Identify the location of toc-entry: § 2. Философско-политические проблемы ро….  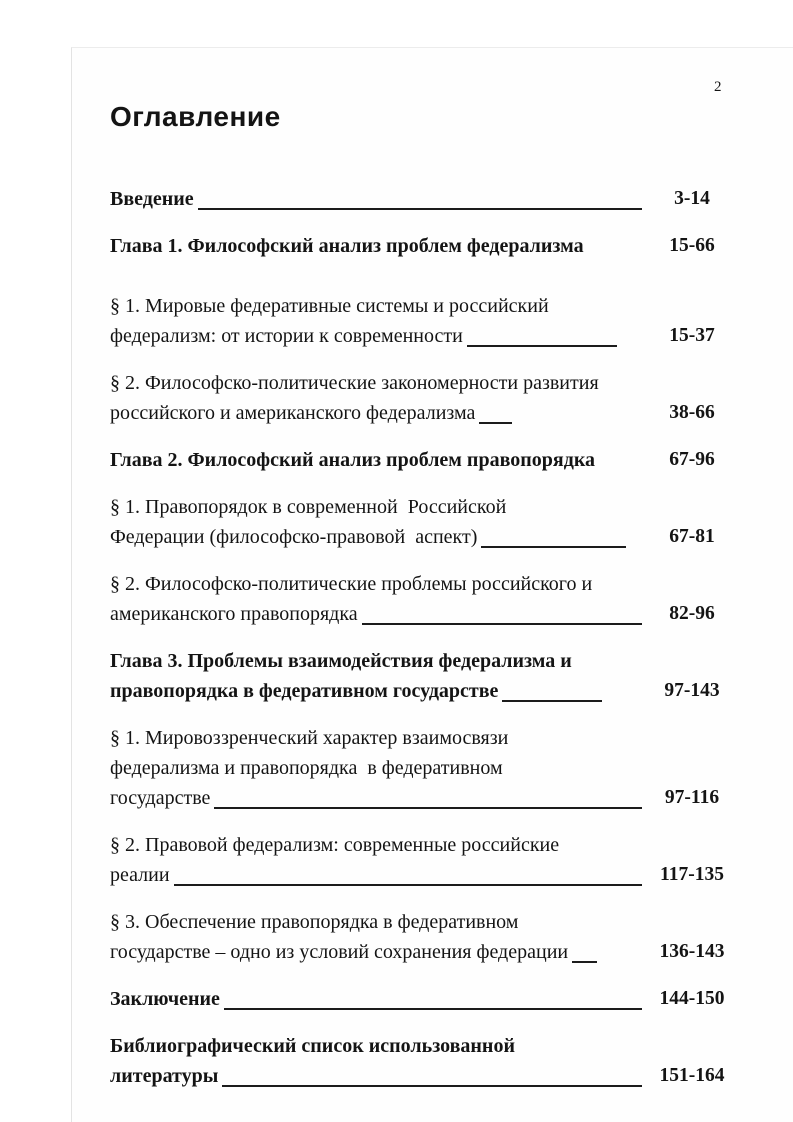
(426, 599).